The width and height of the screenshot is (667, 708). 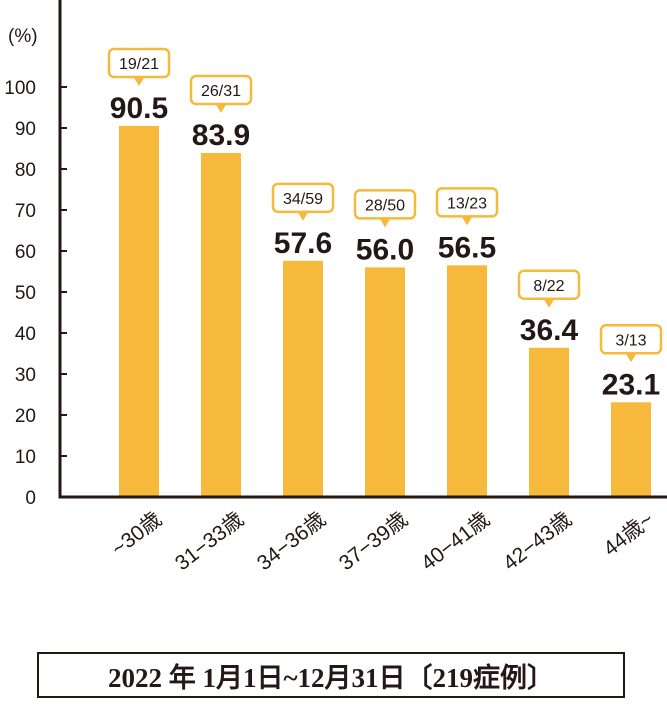 I want to click on bar-value-label: 56.5, so click(x=467, y=247).